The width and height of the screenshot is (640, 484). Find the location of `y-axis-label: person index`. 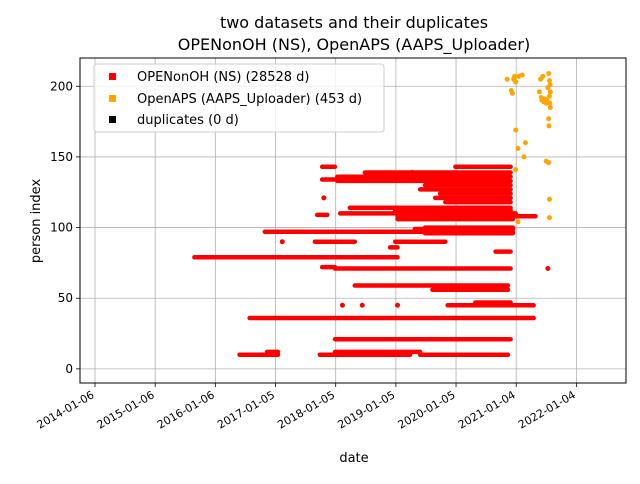

y-axis-label: person index is located at coordinates (36, 221).